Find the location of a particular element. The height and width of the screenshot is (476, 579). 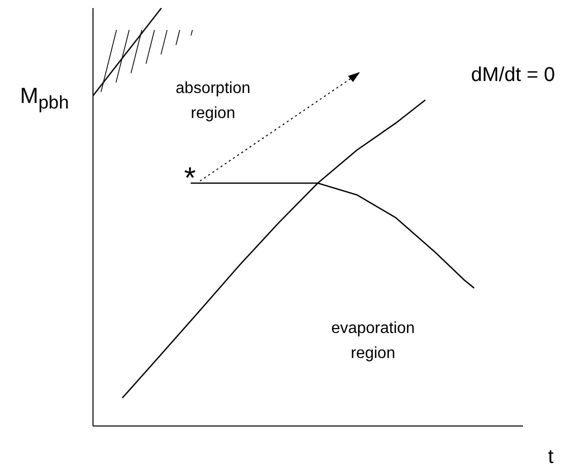

annotation: evaporation region is located at coordinates (373, 341).